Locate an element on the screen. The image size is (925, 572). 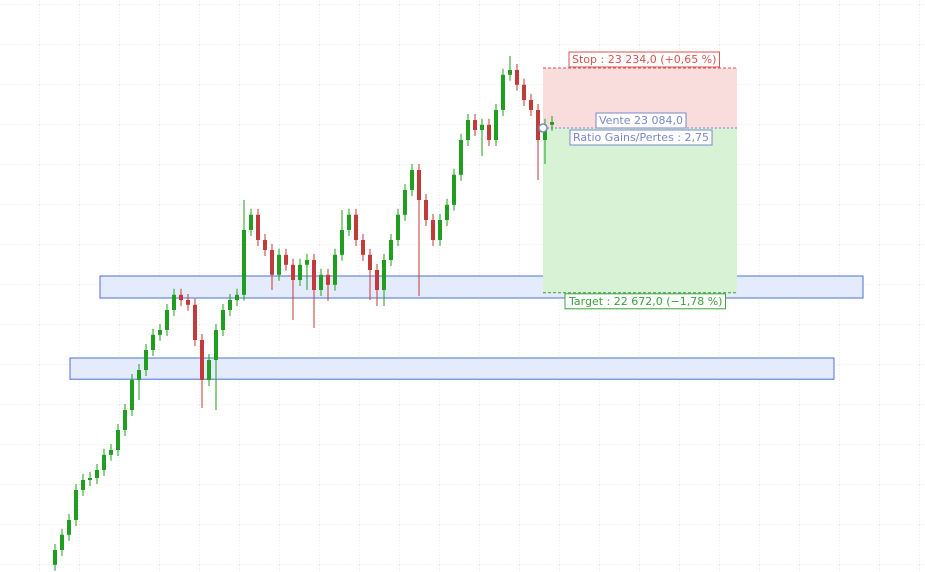
entry-marker is located at coordinates (543, 128).